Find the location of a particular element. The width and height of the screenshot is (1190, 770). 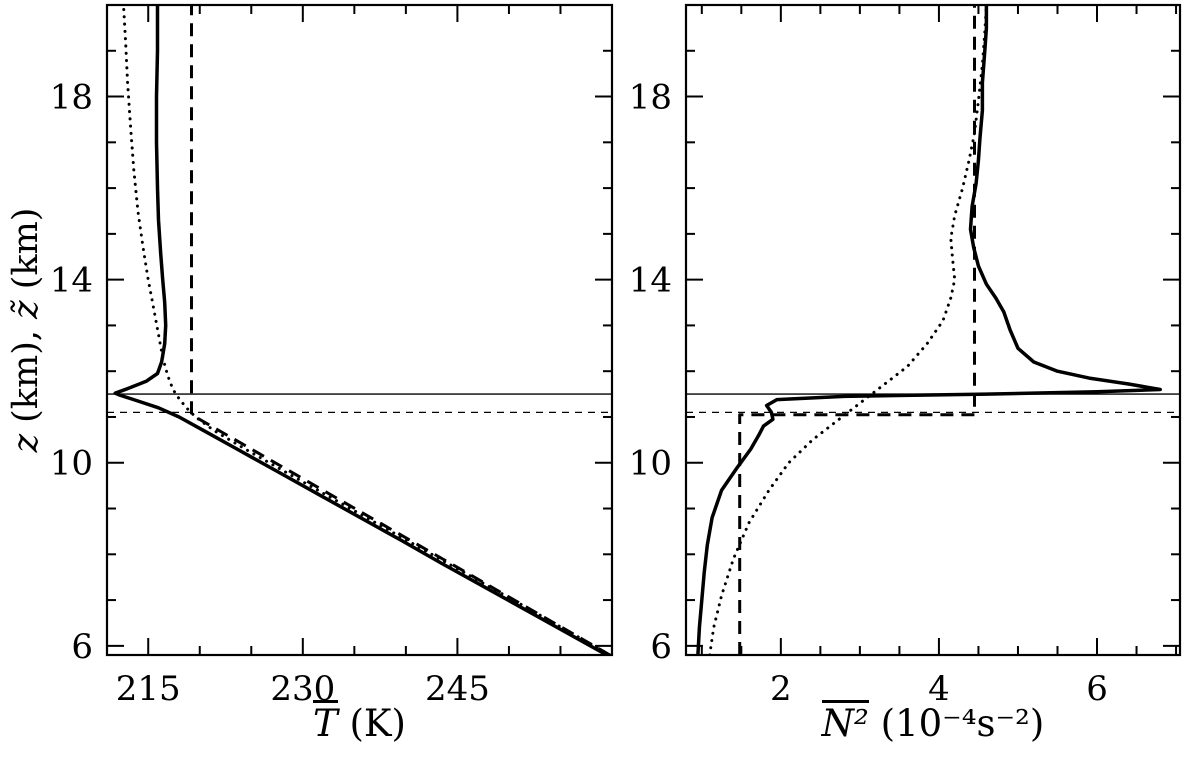

x-tick-label: 245 is located at coordinates (457, 689).